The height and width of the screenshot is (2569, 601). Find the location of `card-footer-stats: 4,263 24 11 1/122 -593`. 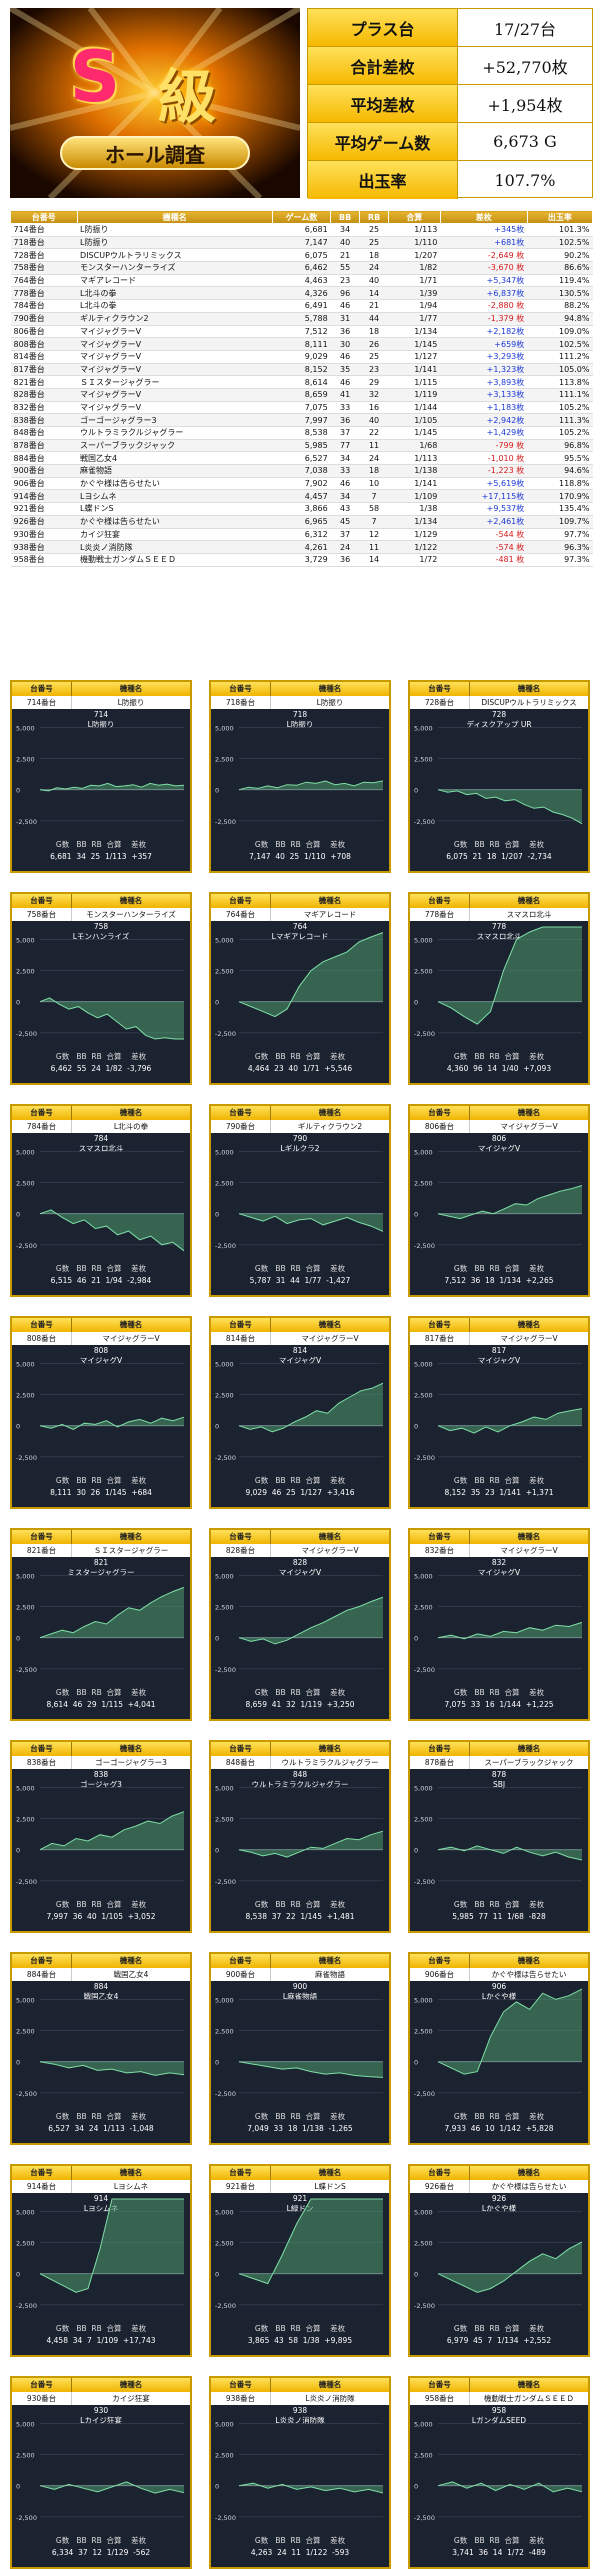

card-footer-stats: 4,263 24 11 1/122 -593 is located at coordinates (300, 2552).